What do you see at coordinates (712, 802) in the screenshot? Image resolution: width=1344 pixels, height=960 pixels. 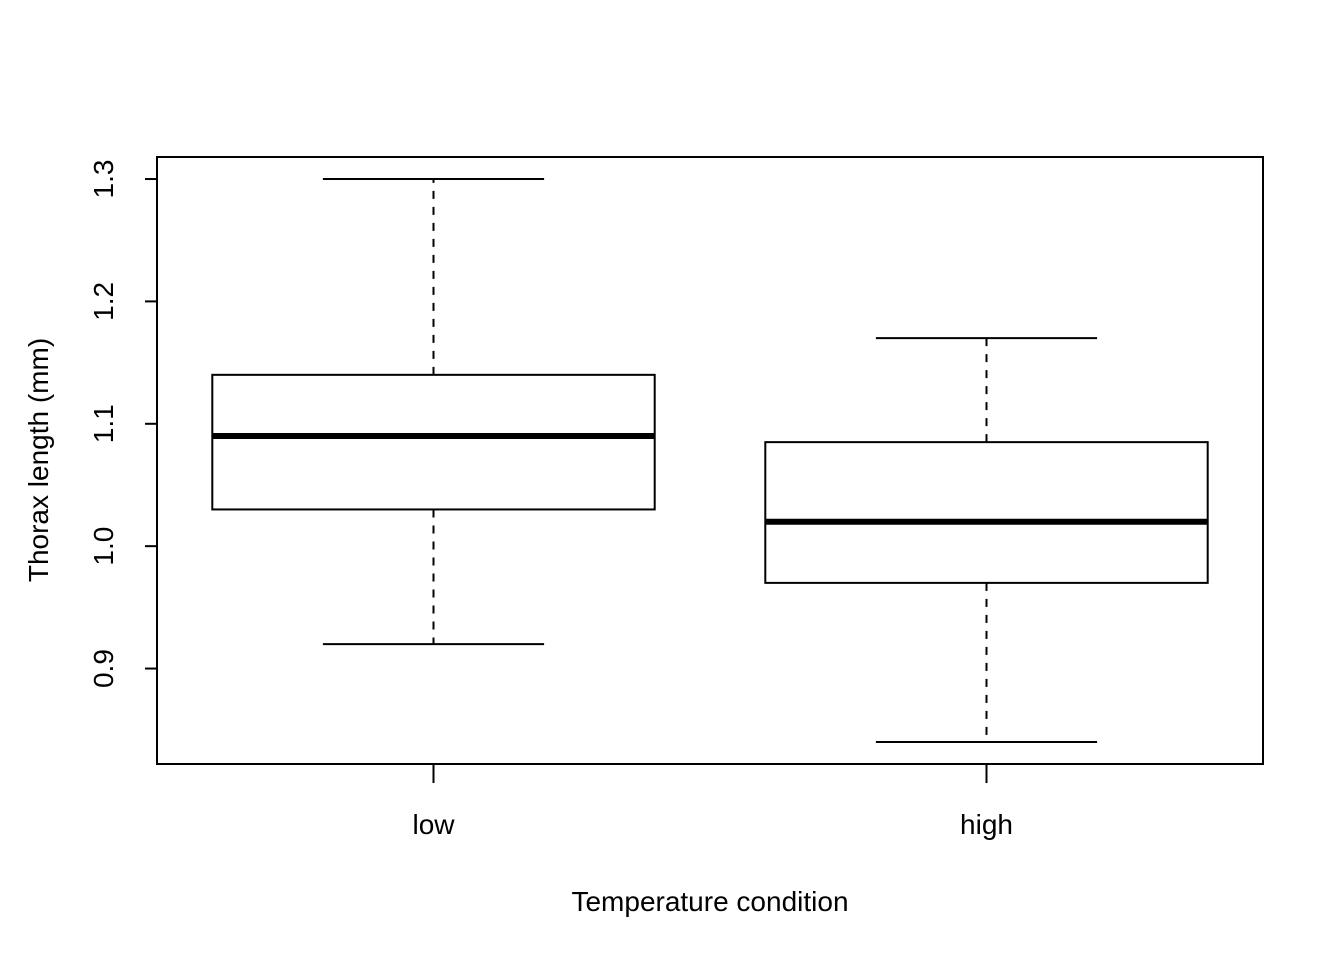 I see `x-axis: low high` at bounding box center [712, 802].